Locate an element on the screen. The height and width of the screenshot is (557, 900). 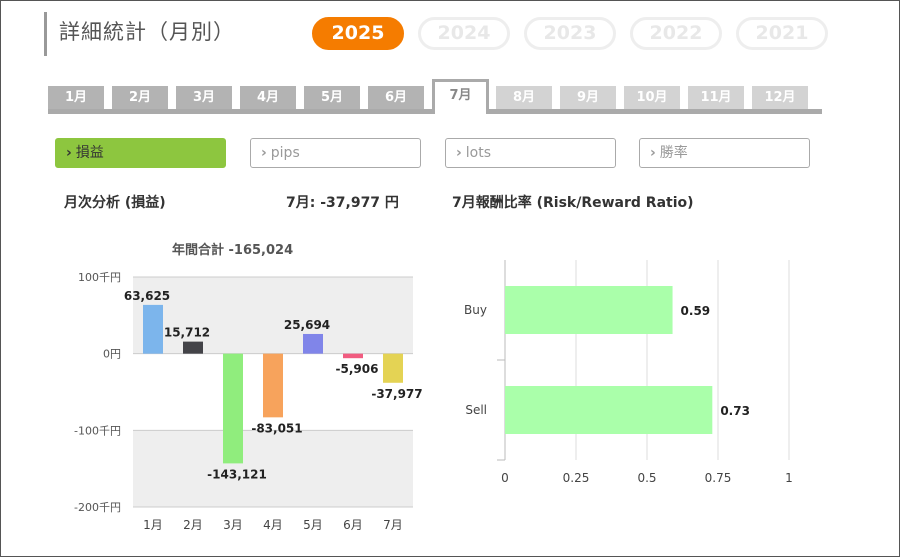
month-tab-8: 8月 is located at coordinates (524, 97).